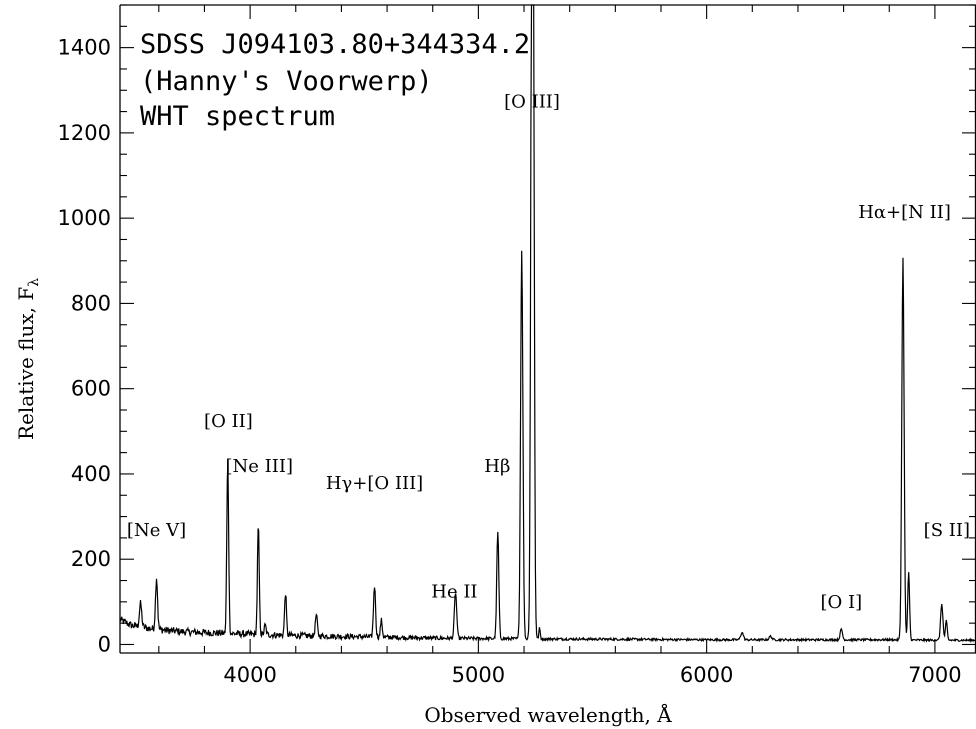  Describe the element at coordinates (156, 530) in the screenshot. I see `emission-line-label: [Ne V]` at that location.